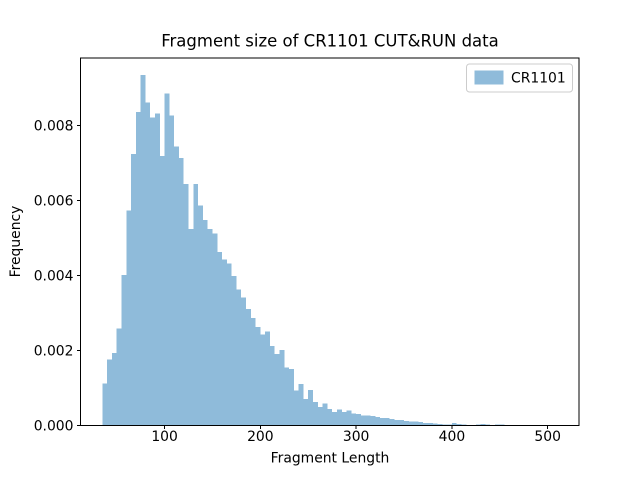 This screenshot has width=640, height=484. What do you see at coordinates (54, 126) in the screenshot?
I see `y-tick-label: 0.008` at bounding box center [54, 126].